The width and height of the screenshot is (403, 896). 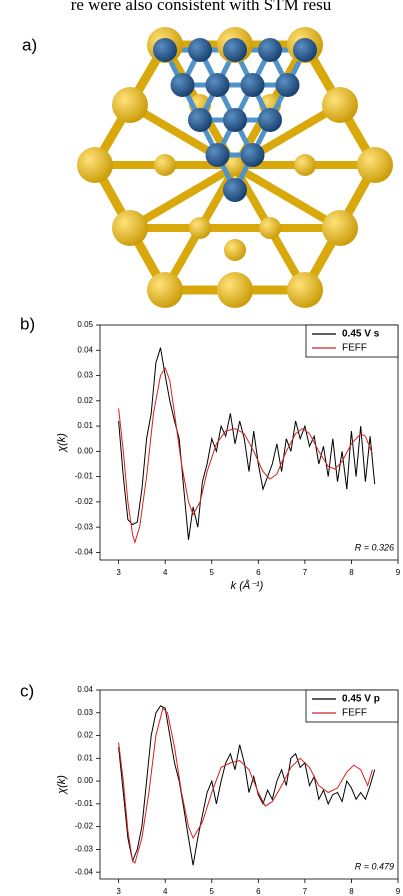 What do you see at coordinates (361, 334) in the screenshot?
I see `legend-label: 0.45 V s` at bounding box center [361, 334].